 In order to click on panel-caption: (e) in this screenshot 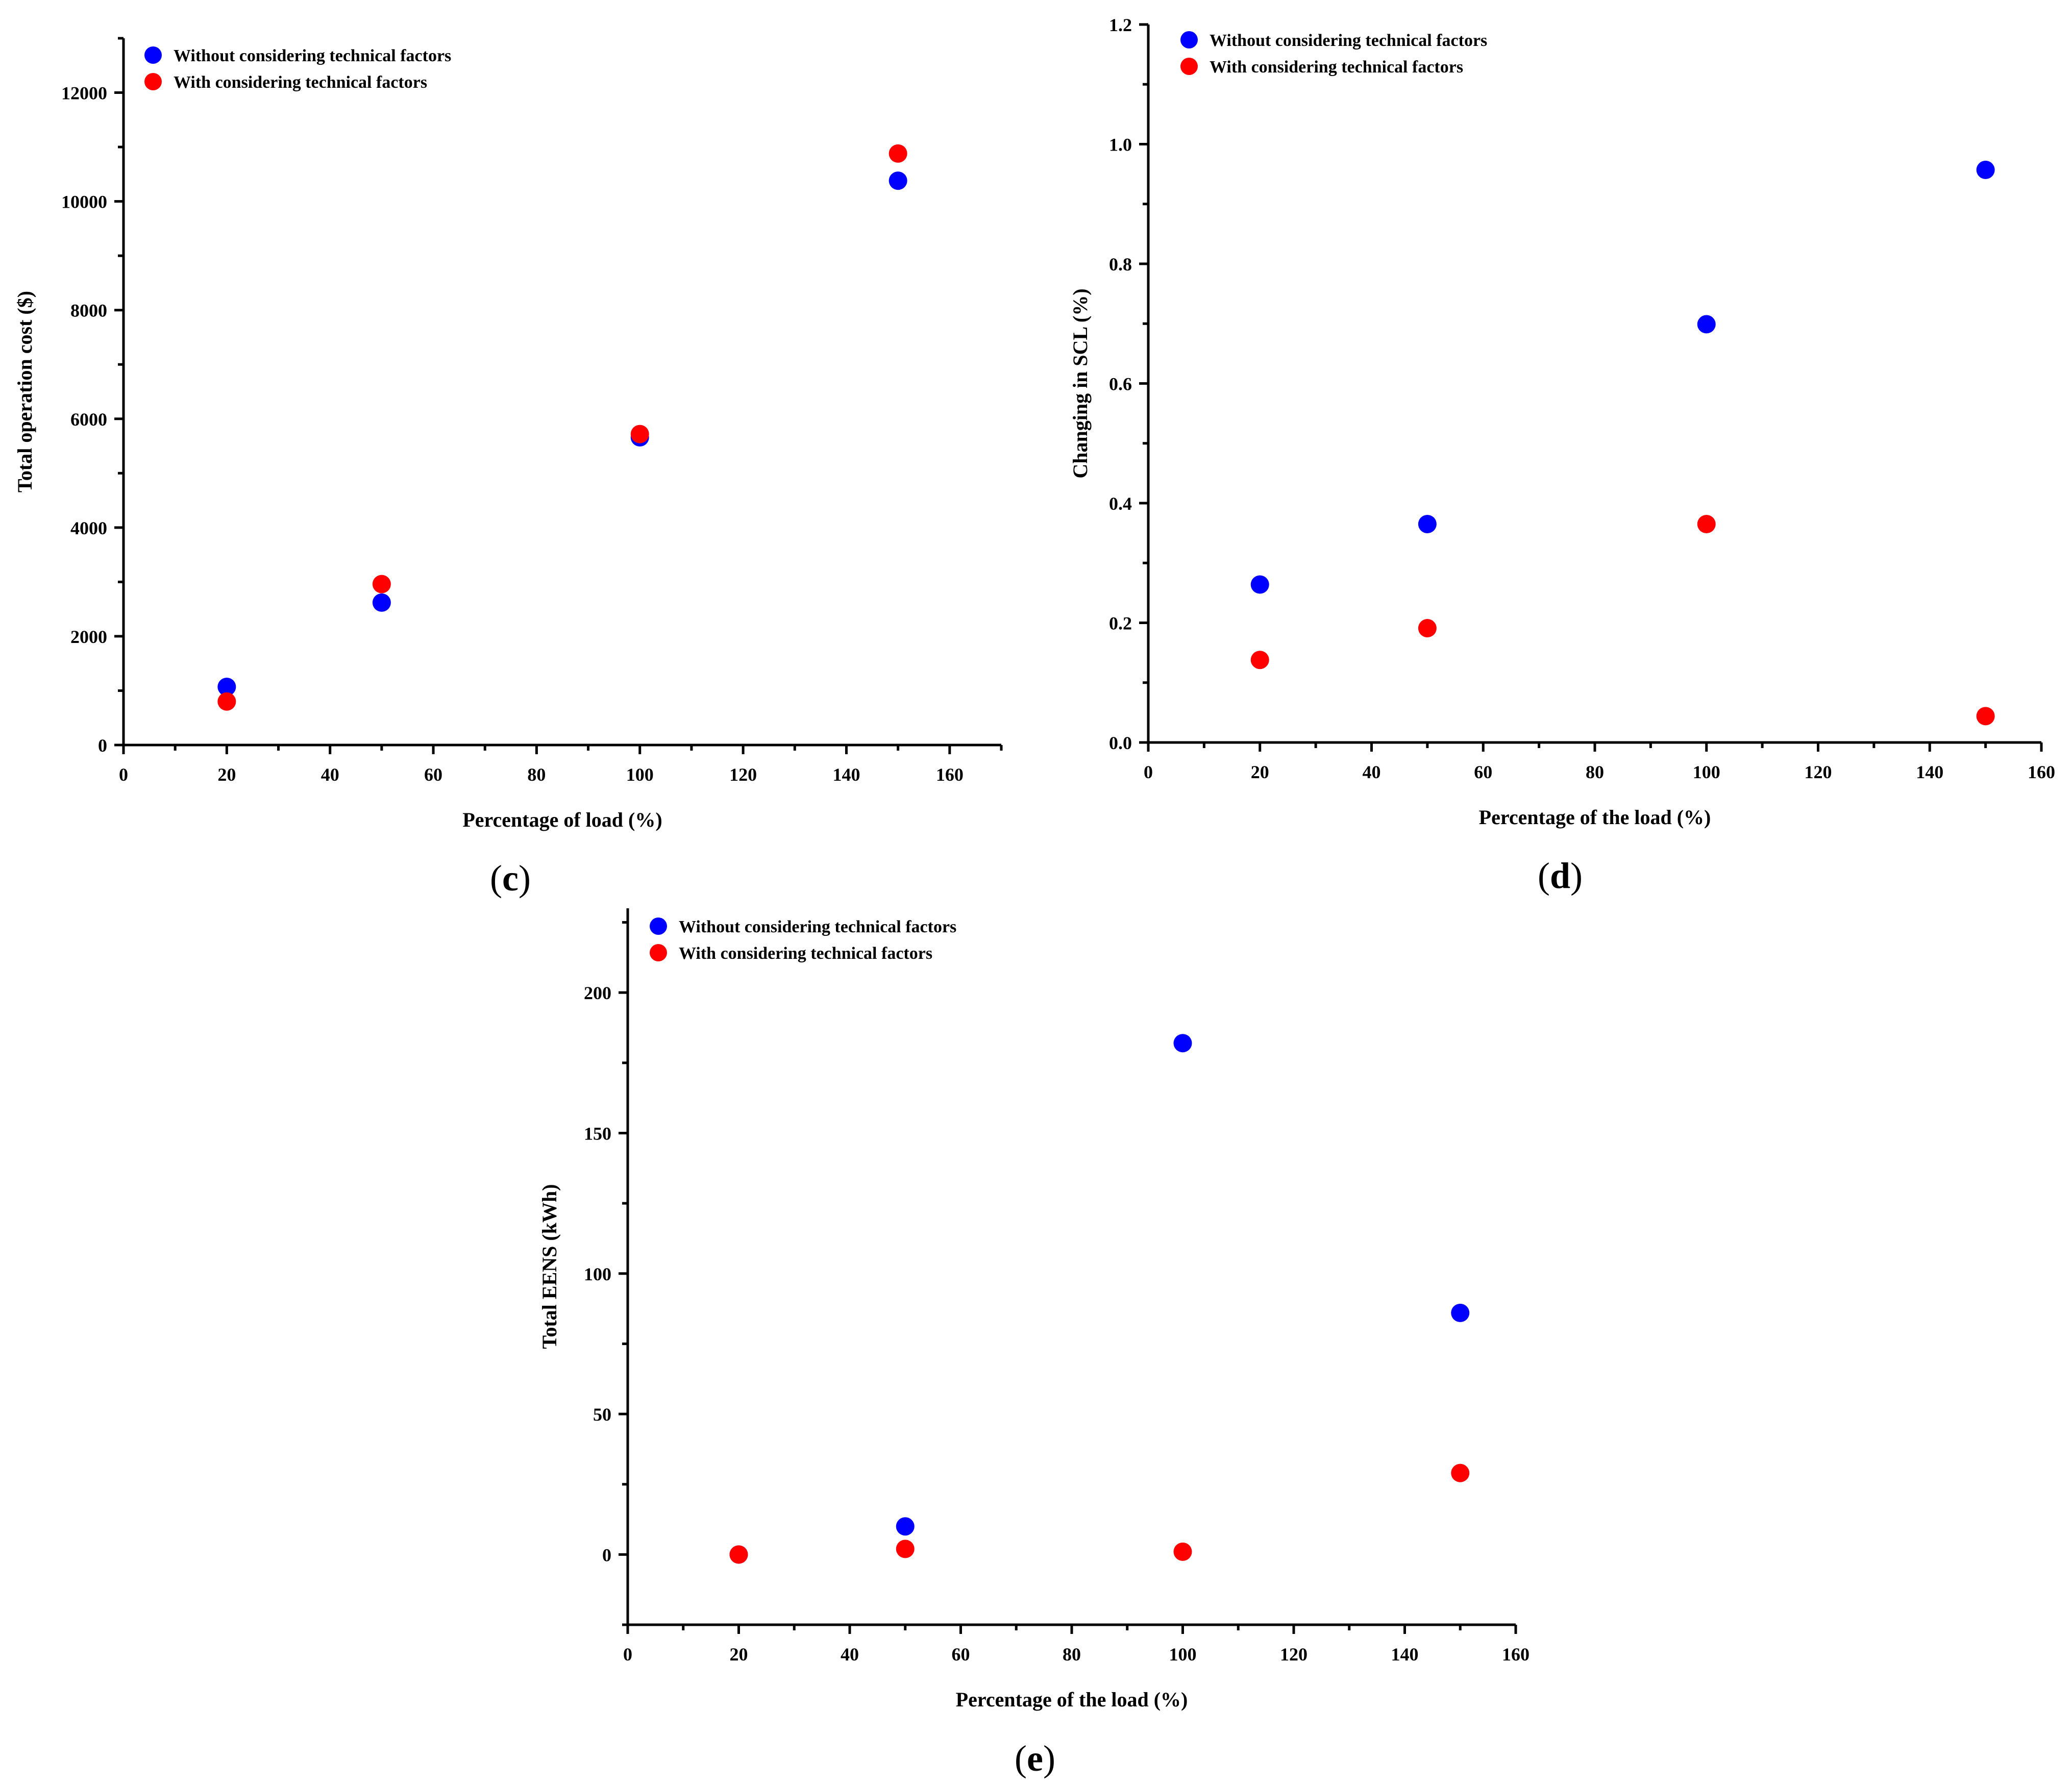, I will do `click(1035, 1758)`.